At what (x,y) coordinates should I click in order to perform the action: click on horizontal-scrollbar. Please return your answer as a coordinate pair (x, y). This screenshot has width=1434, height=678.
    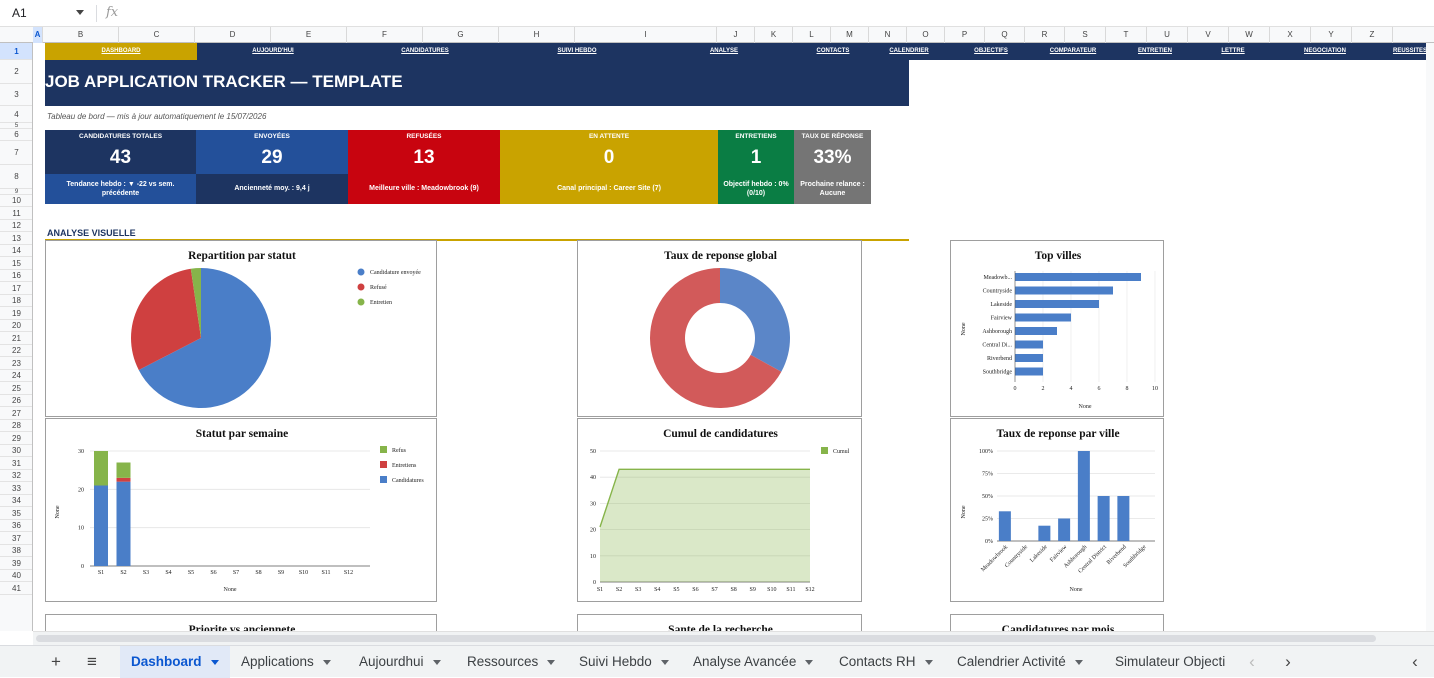
    Looking at the image, I should click on (733, 638).